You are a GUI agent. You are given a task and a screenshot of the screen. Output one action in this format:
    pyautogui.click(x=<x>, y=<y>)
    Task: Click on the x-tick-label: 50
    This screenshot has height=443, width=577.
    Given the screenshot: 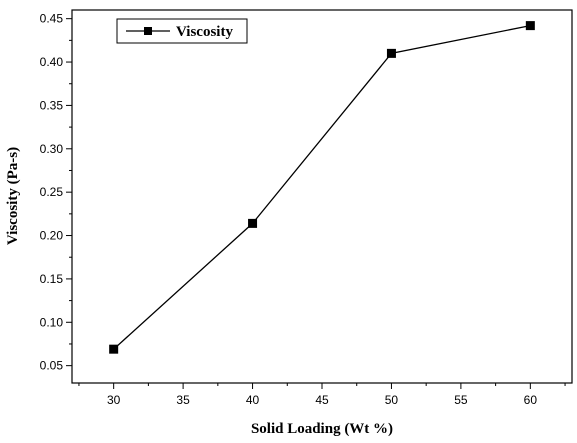 What is the action you would take?
    pyautogui.click(x=392, y=400)
    